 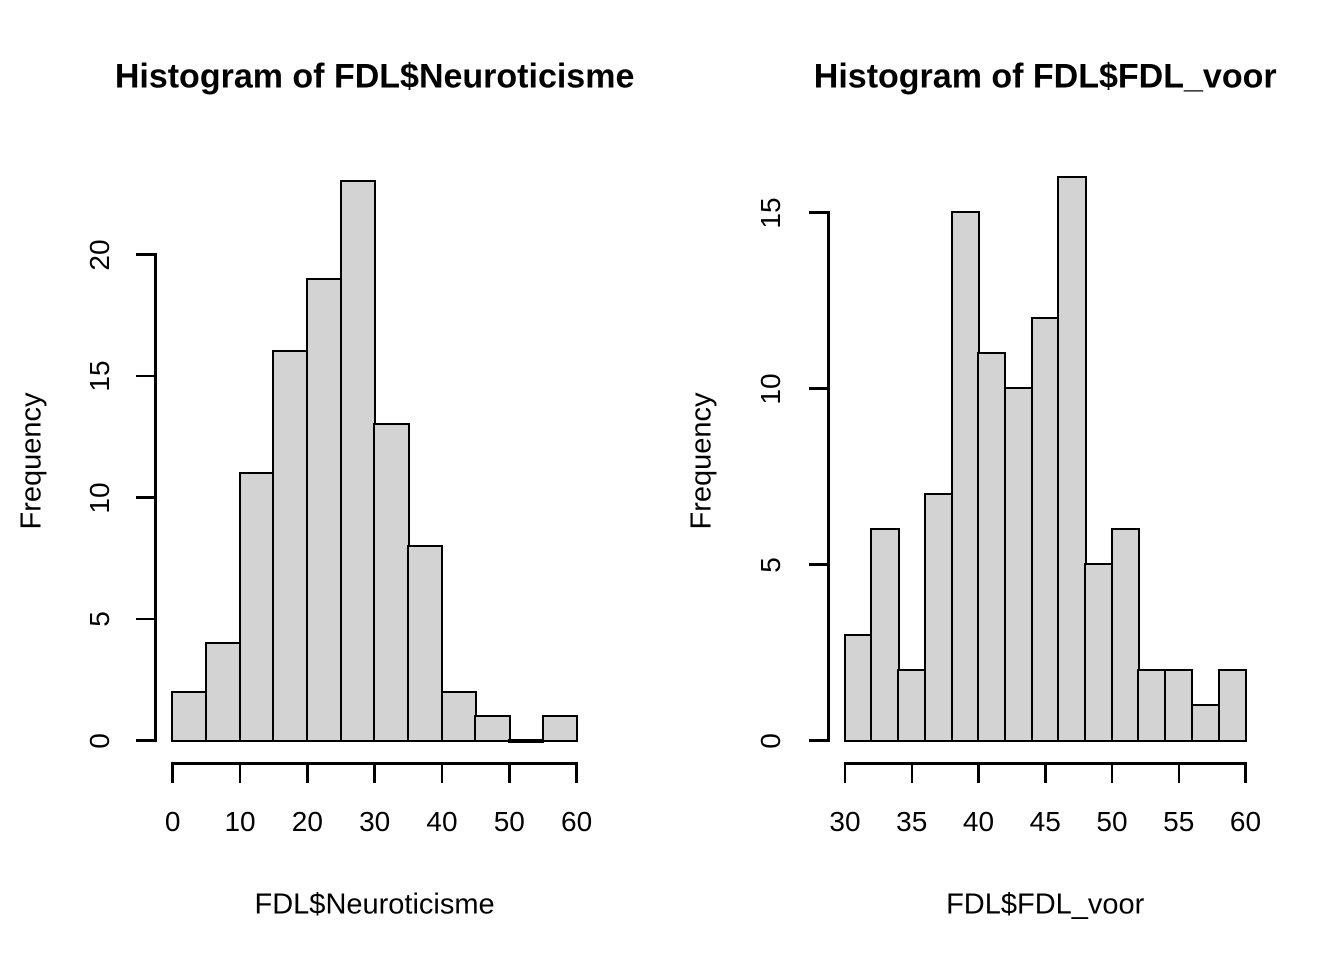 What do you see at coordinates (1045, 904) in the screenshot?
I see `x-axis-title: FDL$FDL_voor` at bounding box center [1045, 904].